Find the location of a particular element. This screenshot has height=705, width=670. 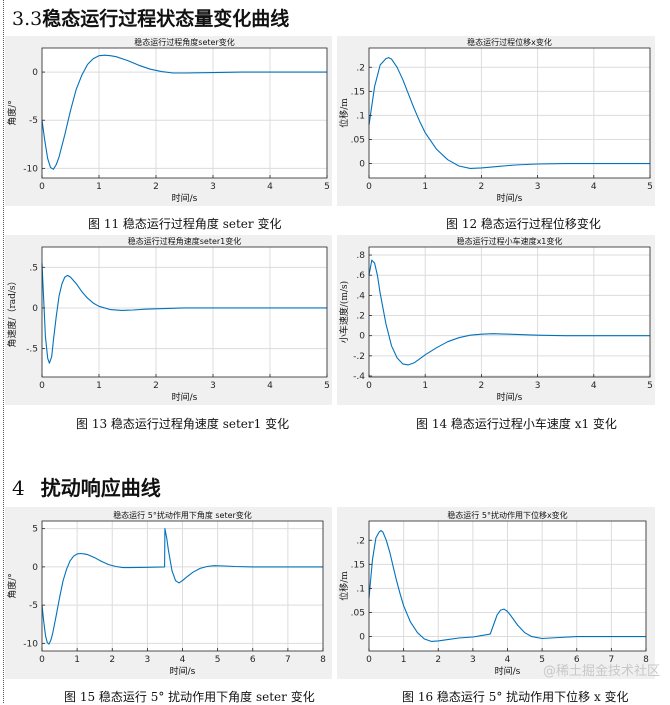

chart-panel-11: 0 1 2 3 4 5 -10 -5 0 稳态运行过程角度seter变化 时间/s 角度/° is located at coordinates (168, 121).